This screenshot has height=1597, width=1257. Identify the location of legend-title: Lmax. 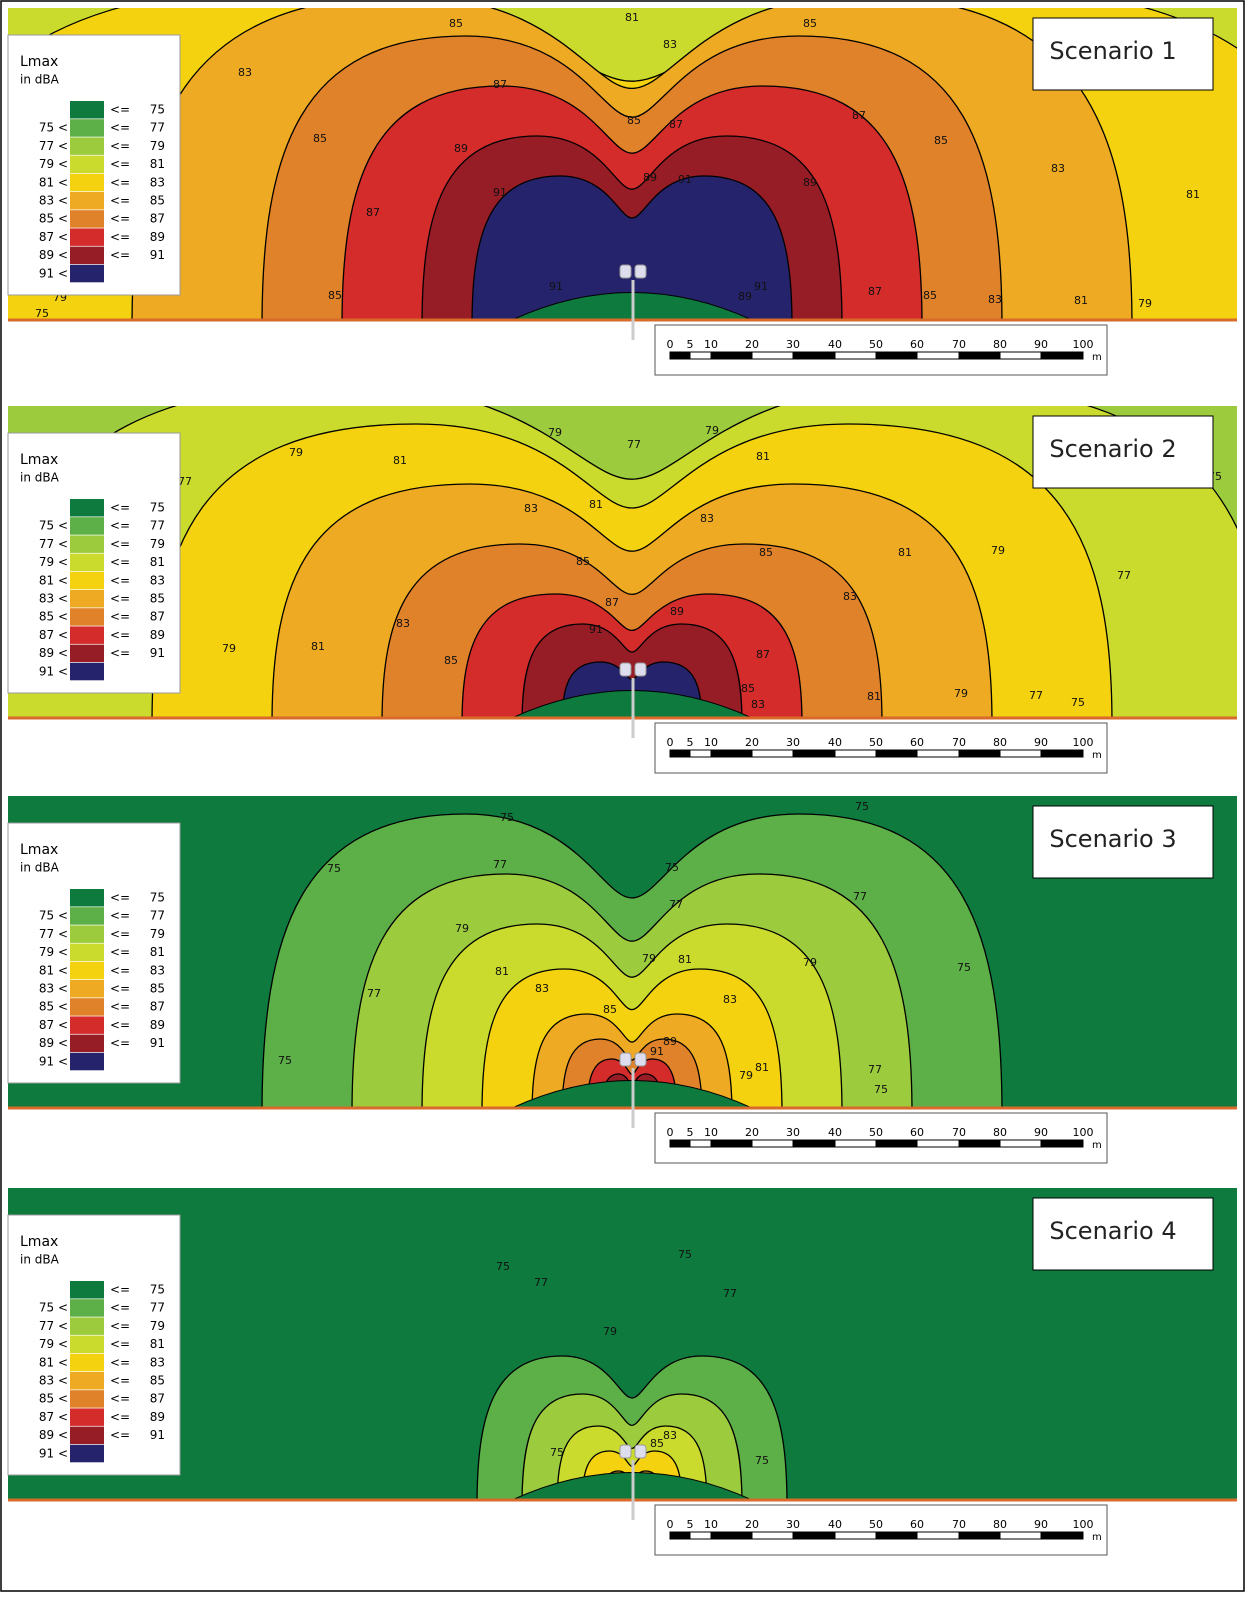
(39, 1242).